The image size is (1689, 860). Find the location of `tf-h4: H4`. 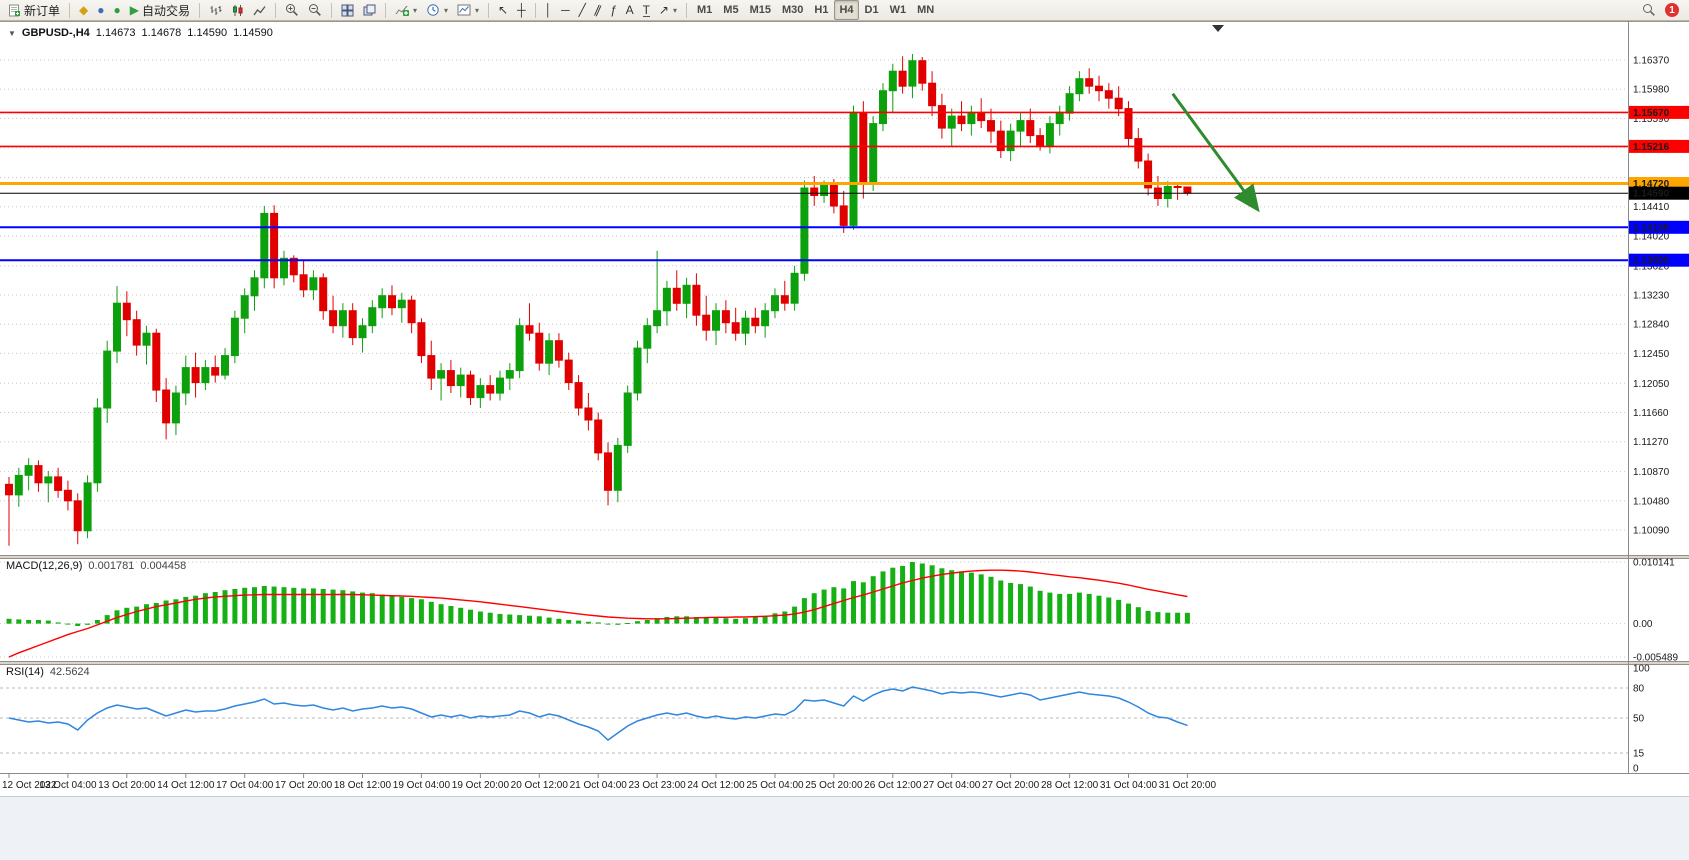

tf-h4: H4 is located at coordinates (846, 10).